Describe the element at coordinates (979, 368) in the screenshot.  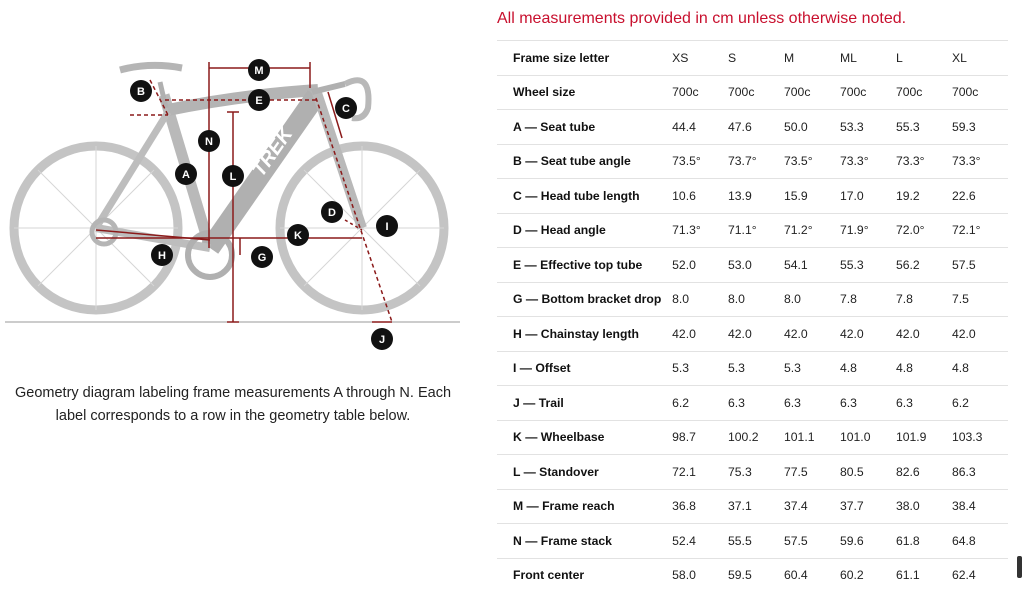
I see `table-cell: 4.8` at that location.